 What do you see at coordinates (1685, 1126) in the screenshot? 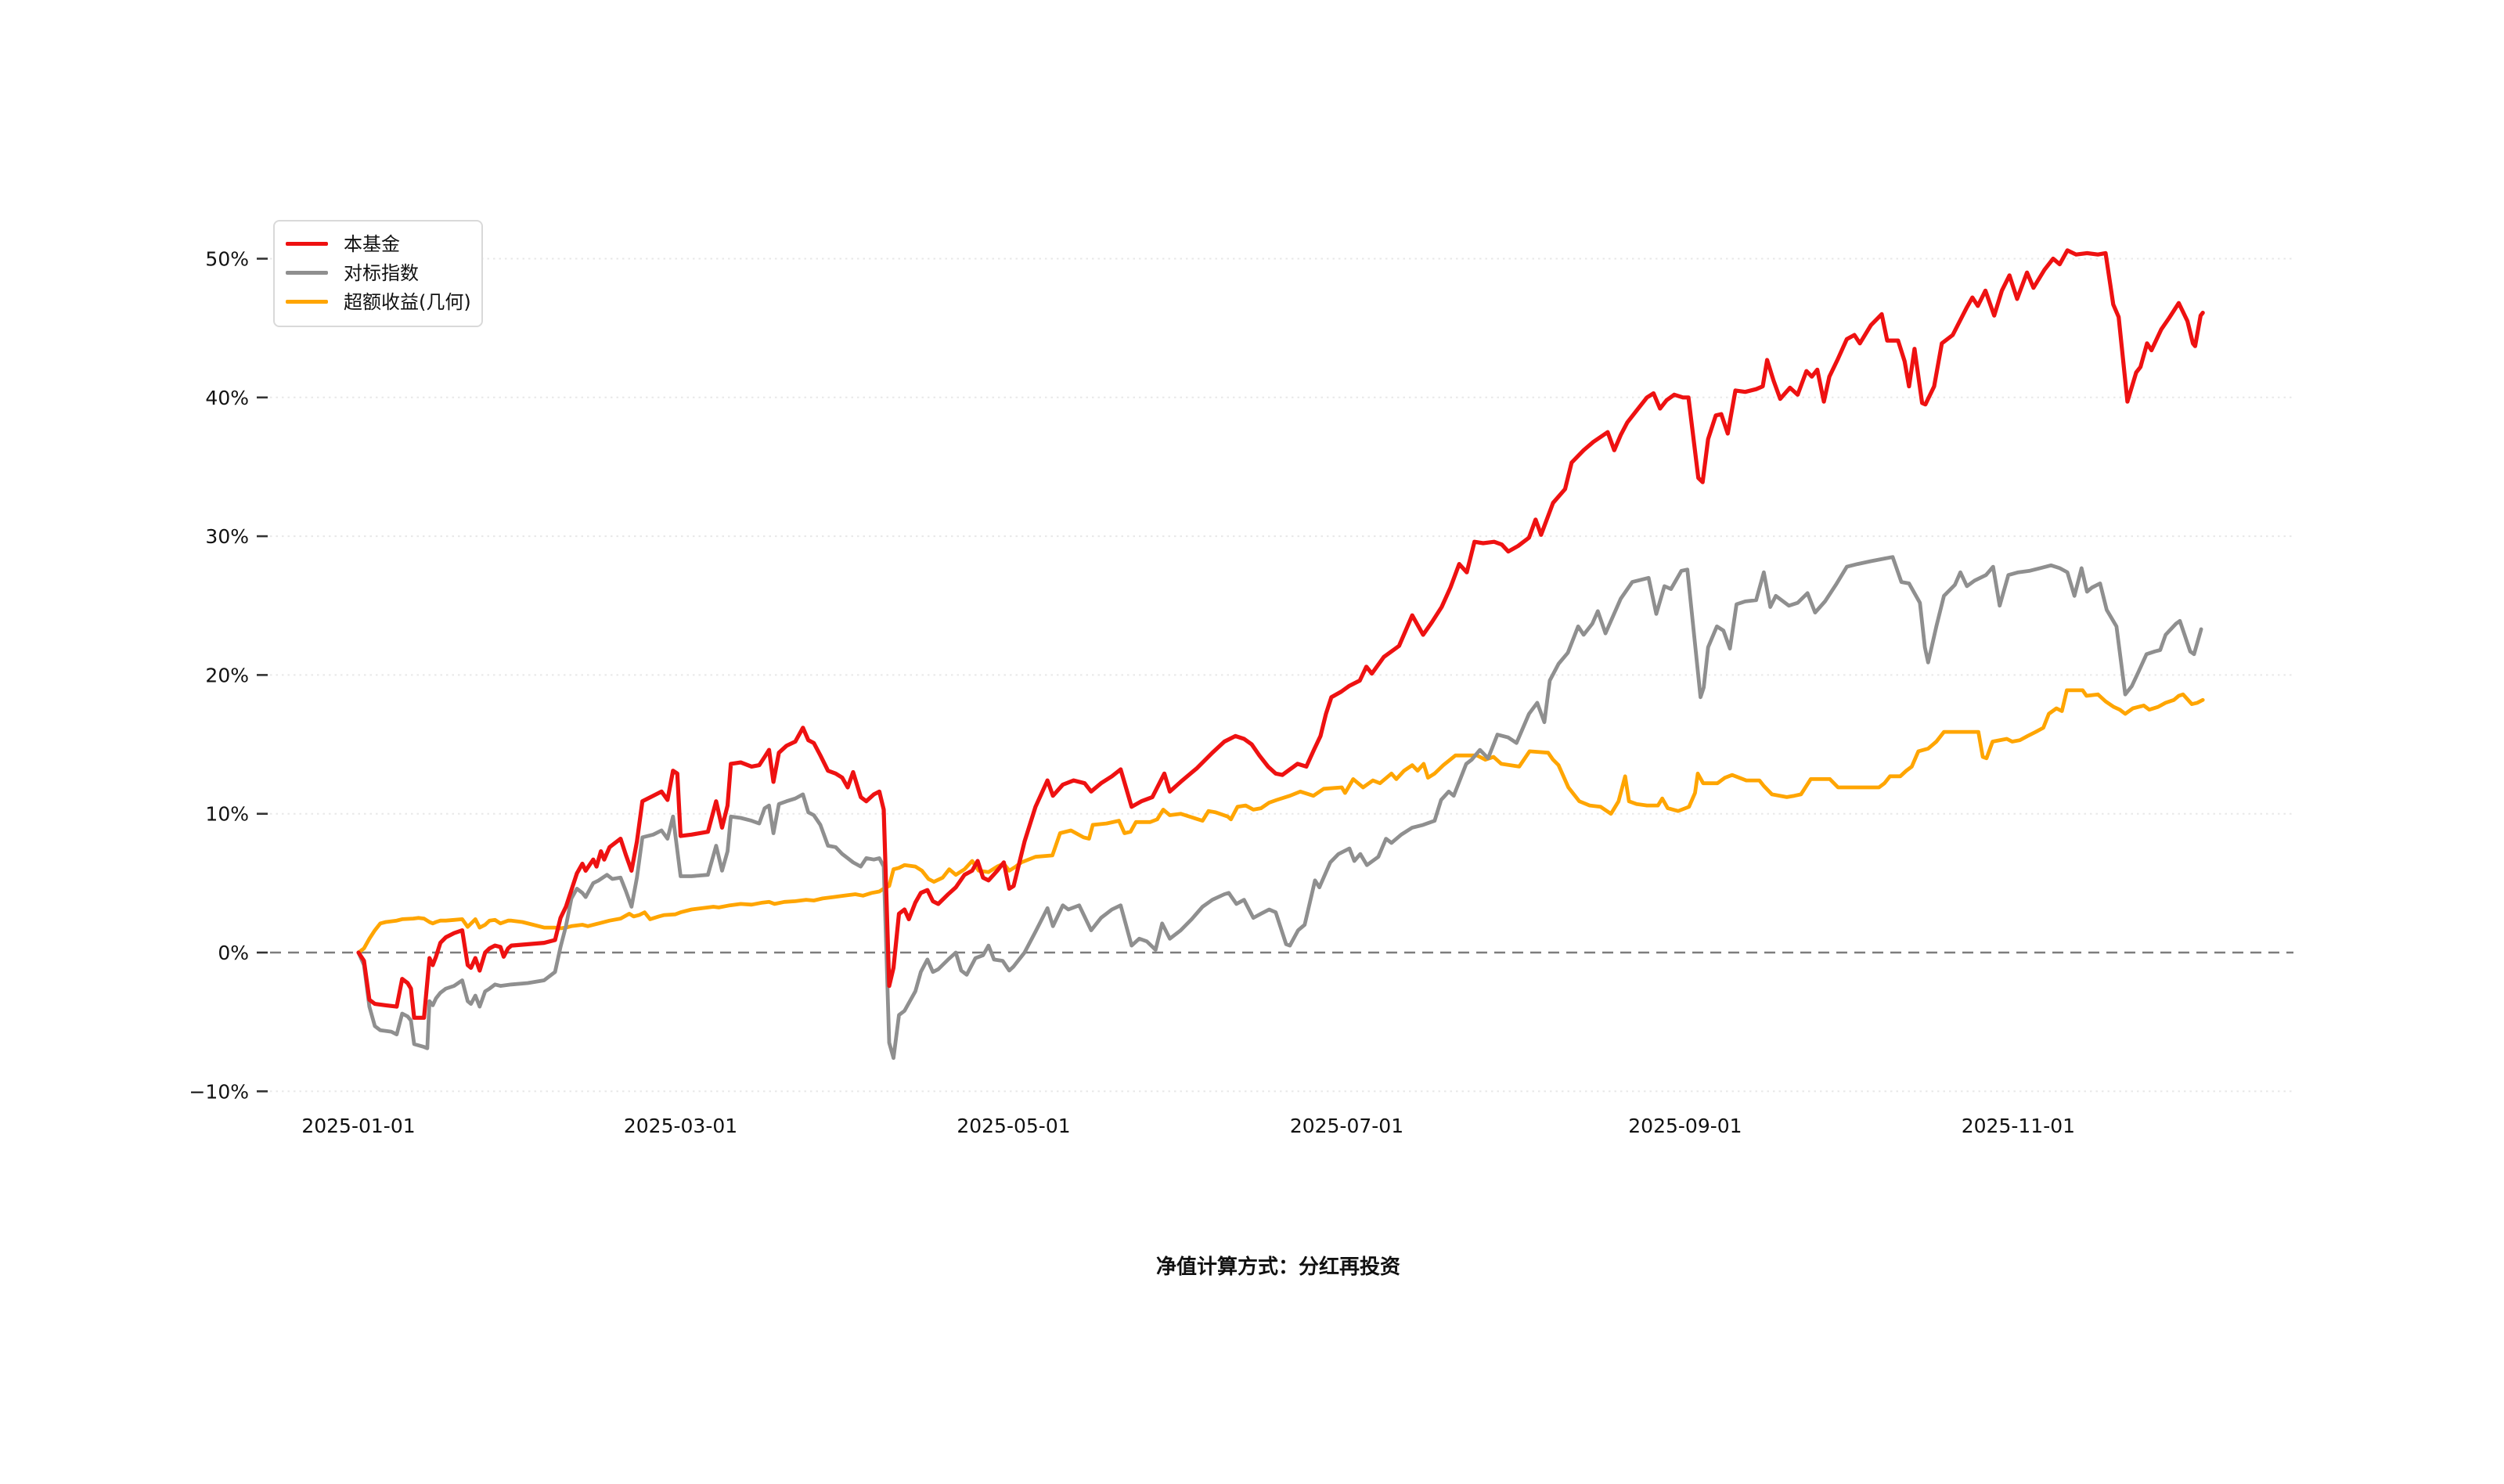
I see `x-axis-label: 2025-09-01` at bounding box center [1685, 1126].